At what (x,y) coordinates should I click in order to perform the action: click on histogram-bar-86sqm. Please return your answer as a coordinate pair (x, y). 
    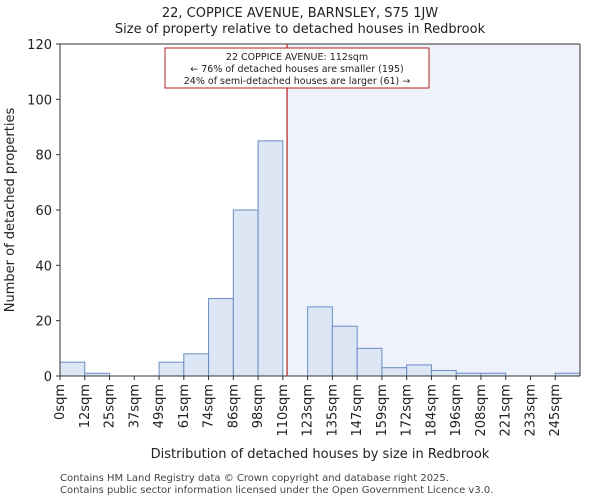
    Looking at the image, I should click on (245, 293).